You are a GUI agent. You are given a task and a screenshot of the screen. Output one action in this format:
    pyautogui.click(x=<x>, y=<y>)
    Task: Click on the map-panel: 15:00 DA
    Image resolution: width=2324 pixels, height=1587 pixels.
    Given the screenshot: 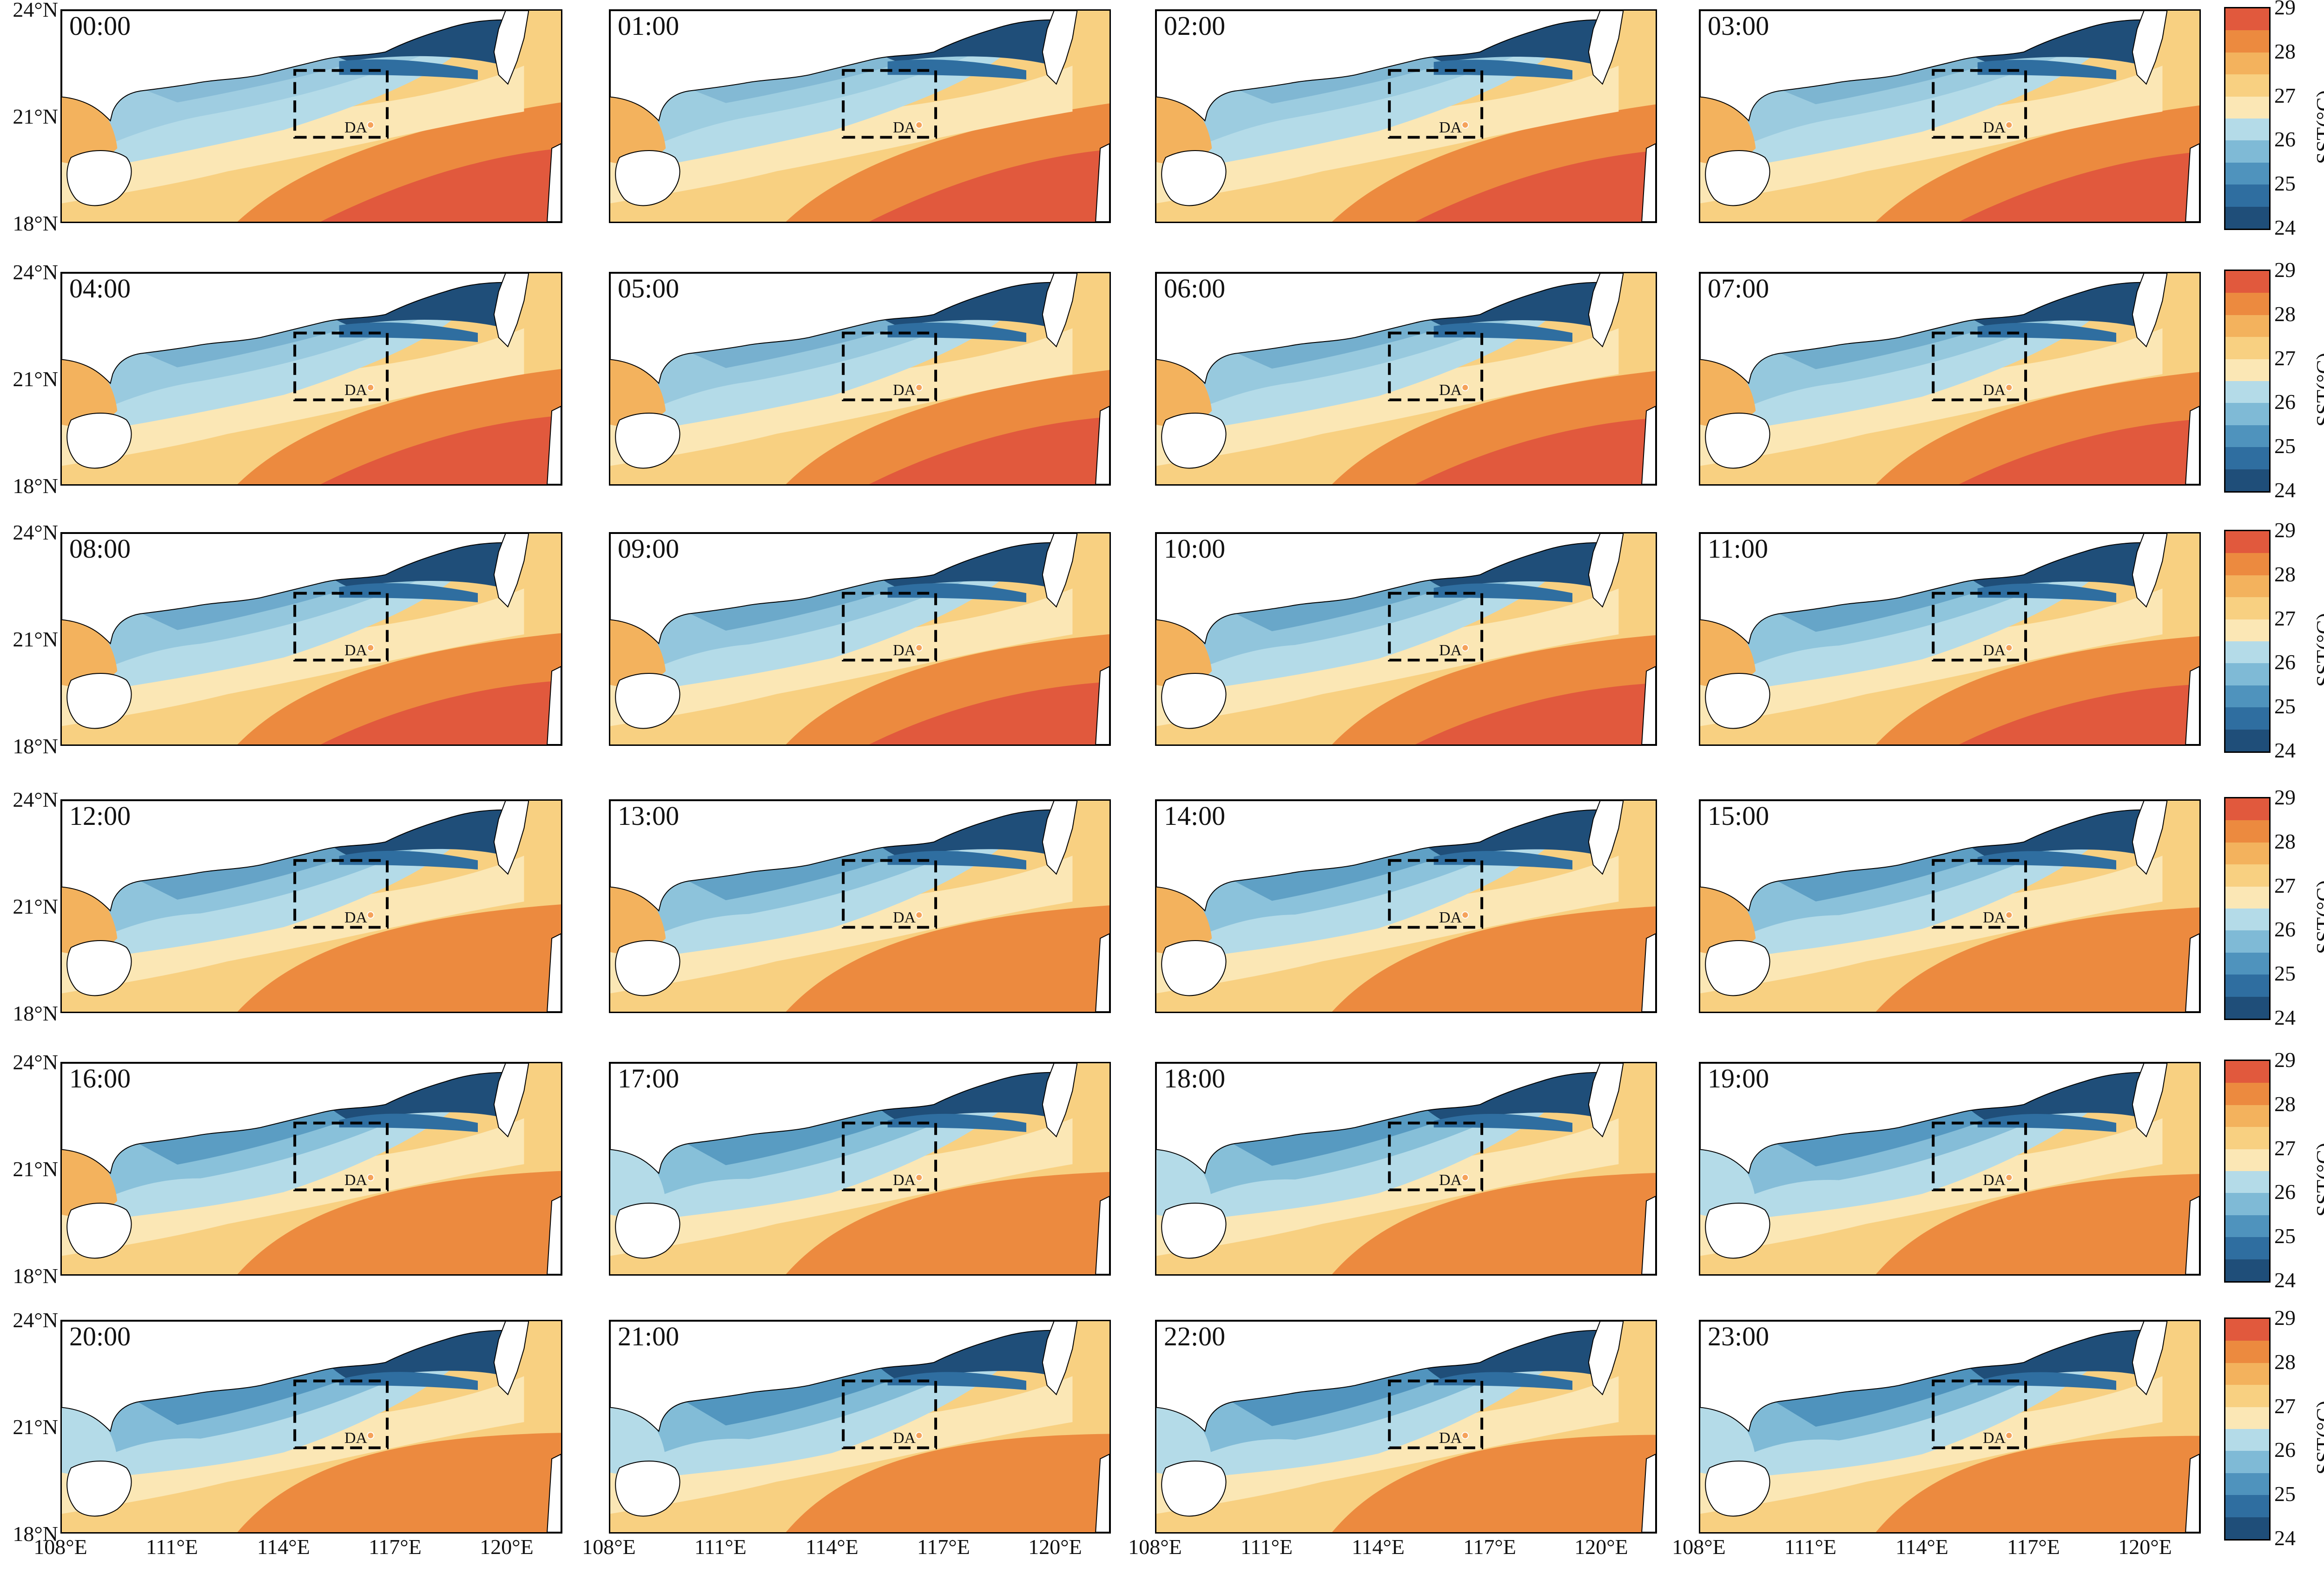 What is the action you would take?
    pyautogui.click(x=1950, y=906)
    